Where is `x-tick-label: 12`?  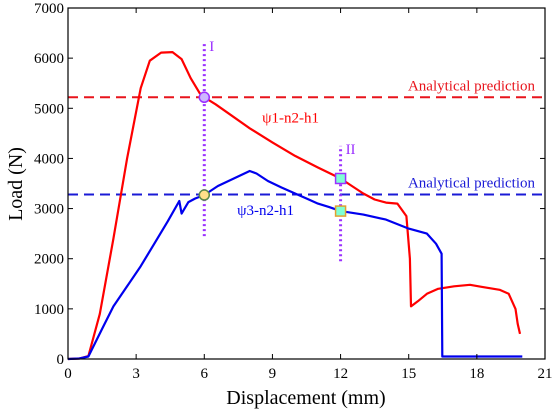 x-tick-label: 12 is located at coordinates (340, 374).